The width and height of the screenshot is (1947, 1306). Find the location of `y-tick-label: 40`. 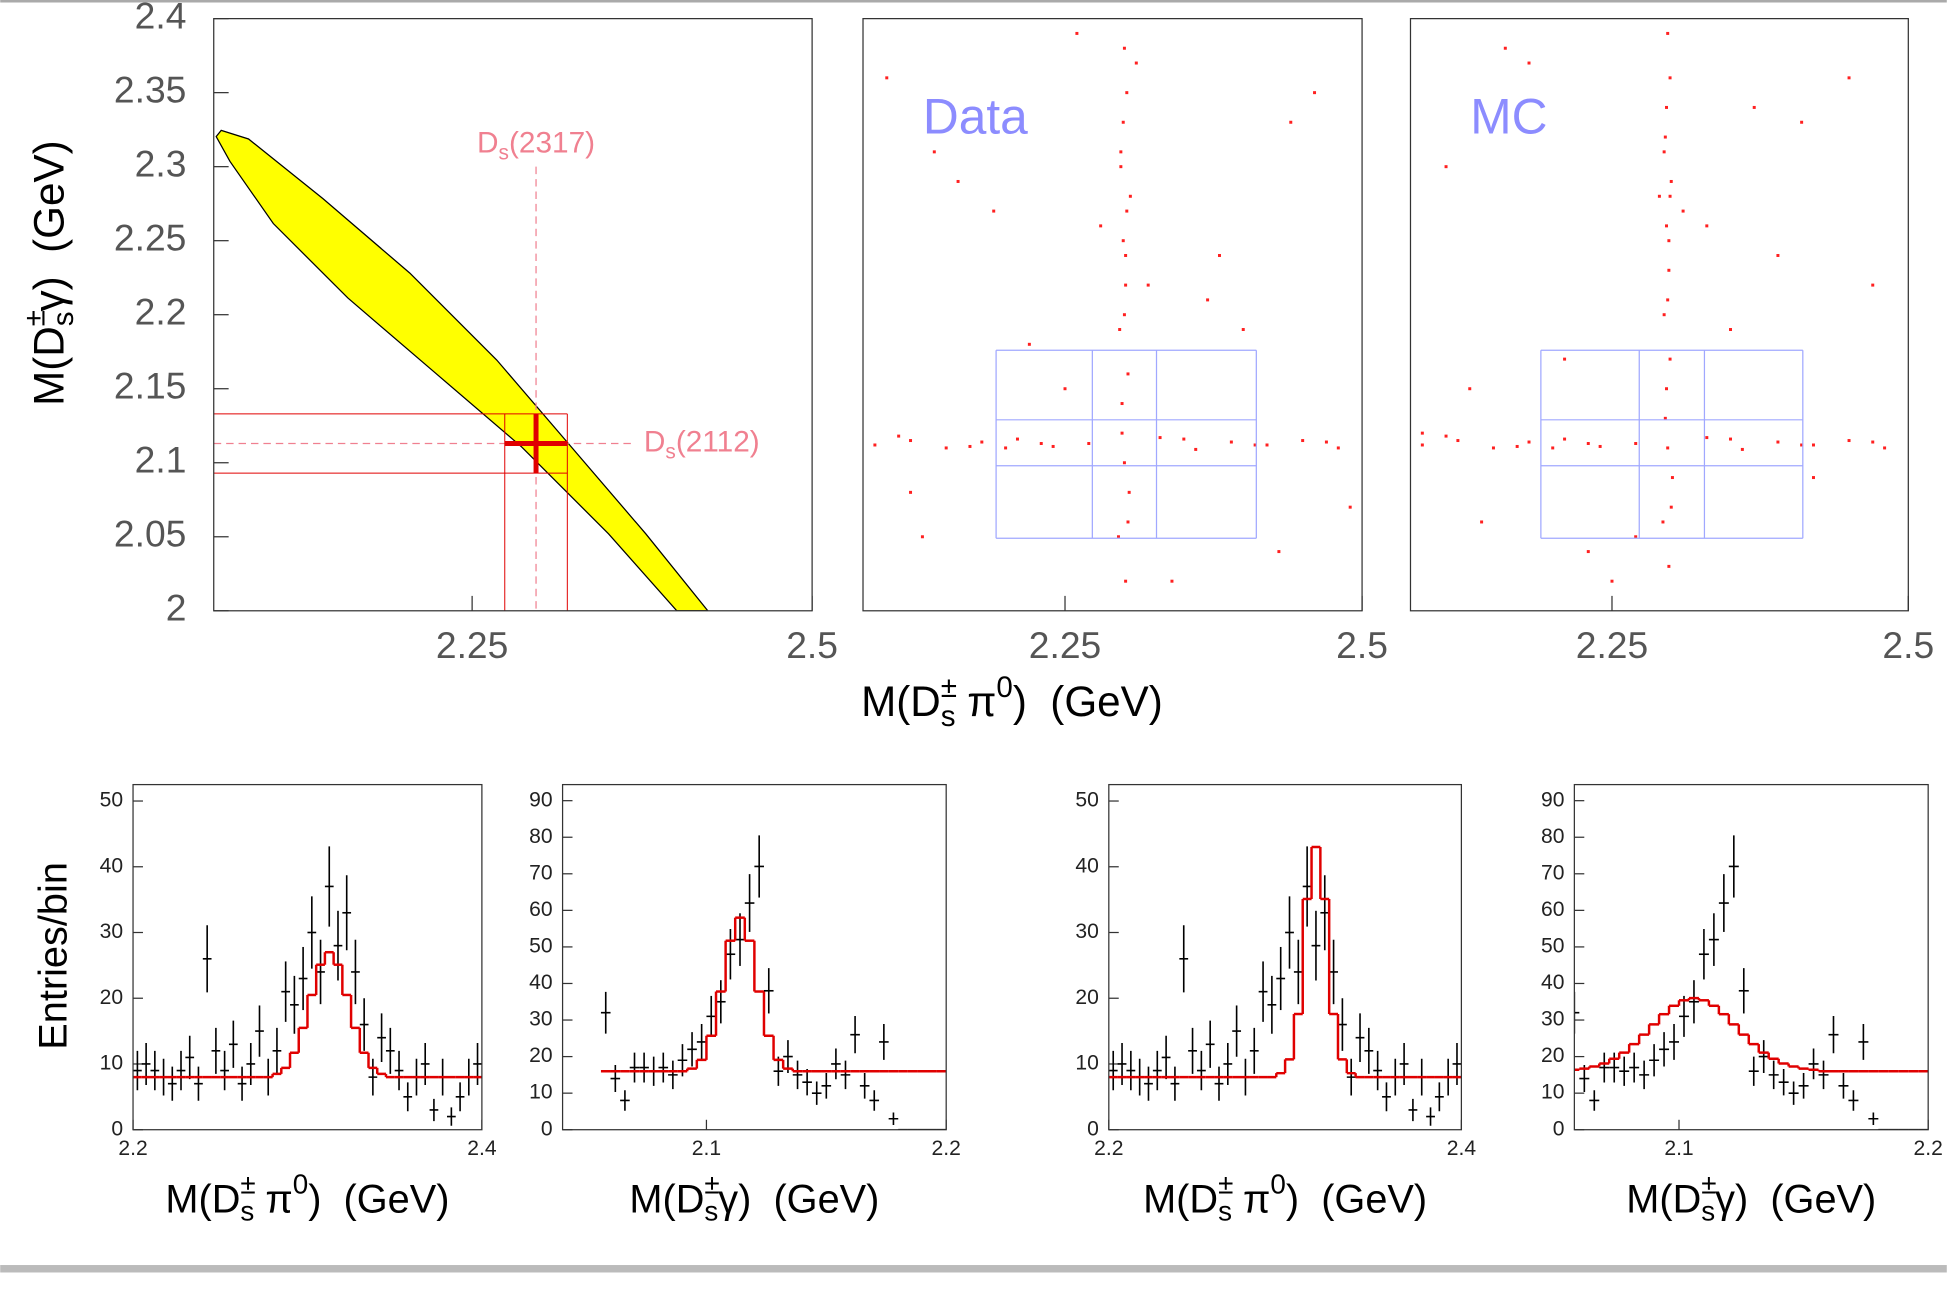

y-tick-label: 40 is located at coordinates (111, 865).